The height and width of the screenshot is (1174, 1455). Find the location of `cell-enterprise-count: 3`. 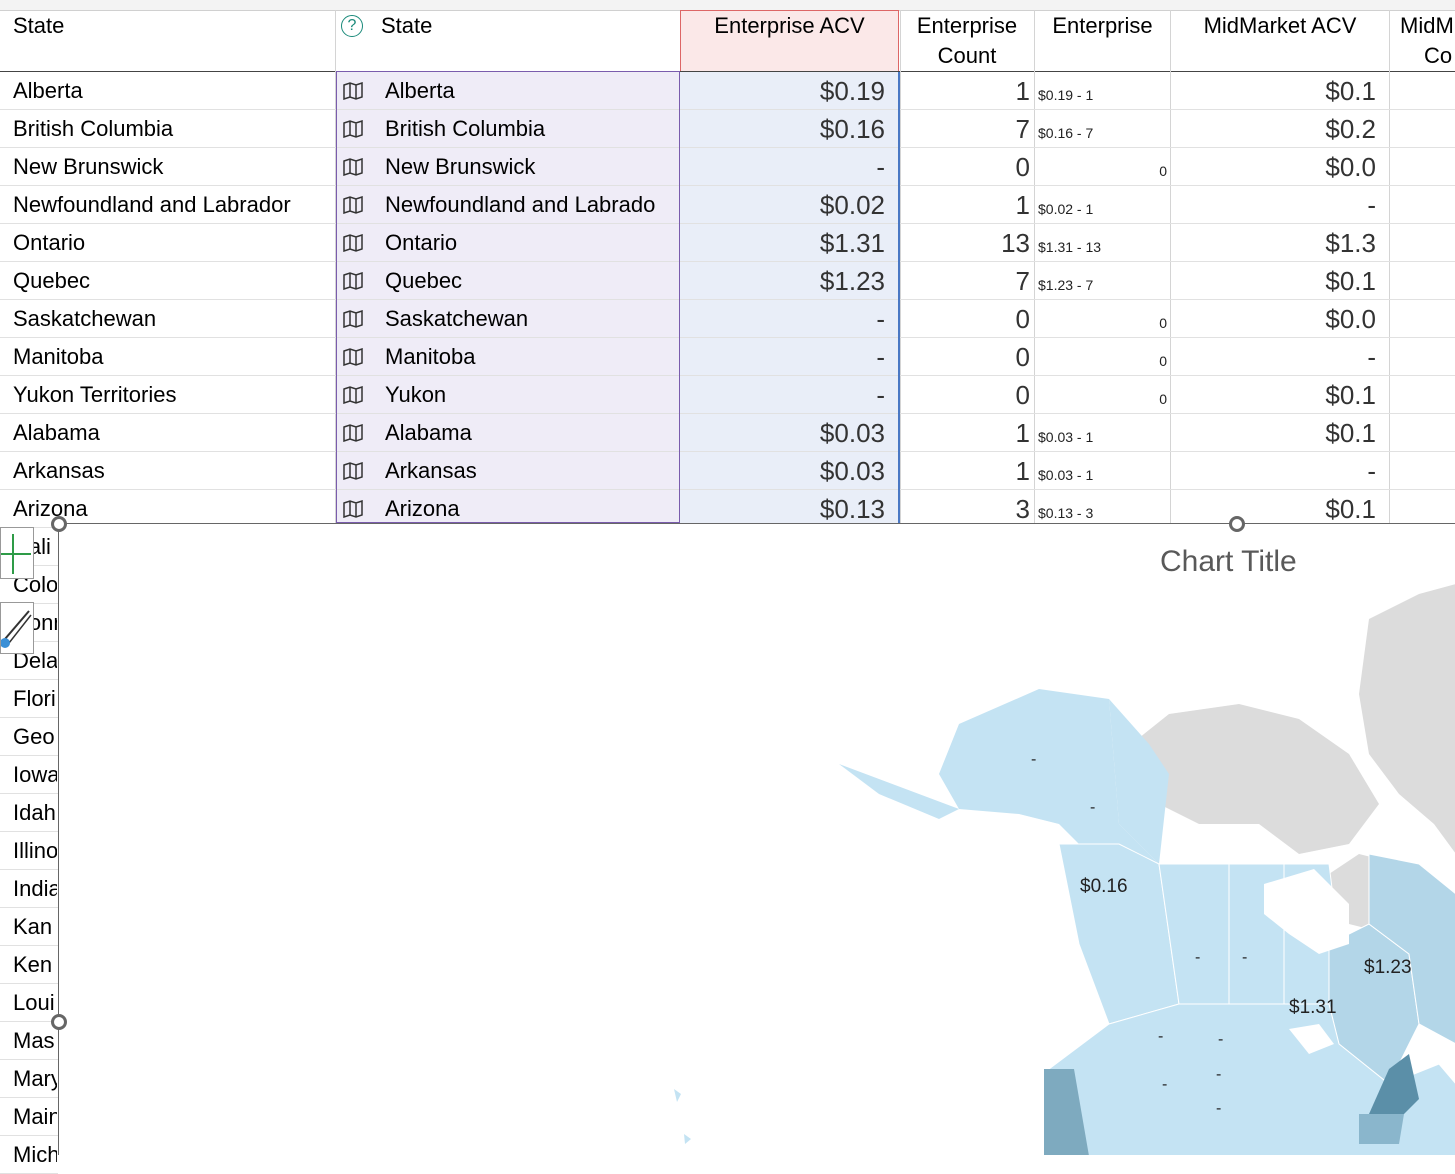

cell-enterprise-count: 3 is located at coordinates (1022, 509).